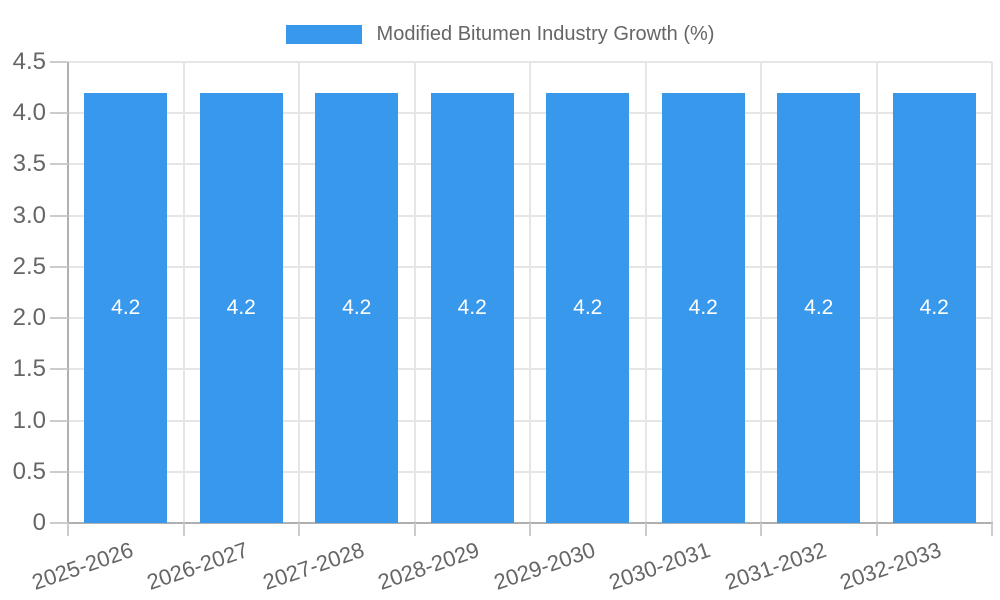 This screenshot has height=600, width=1000. Describe the element at coordinates (428, 566) in the screenshot. I see `x-tick-label: 2028-2029` at that location.